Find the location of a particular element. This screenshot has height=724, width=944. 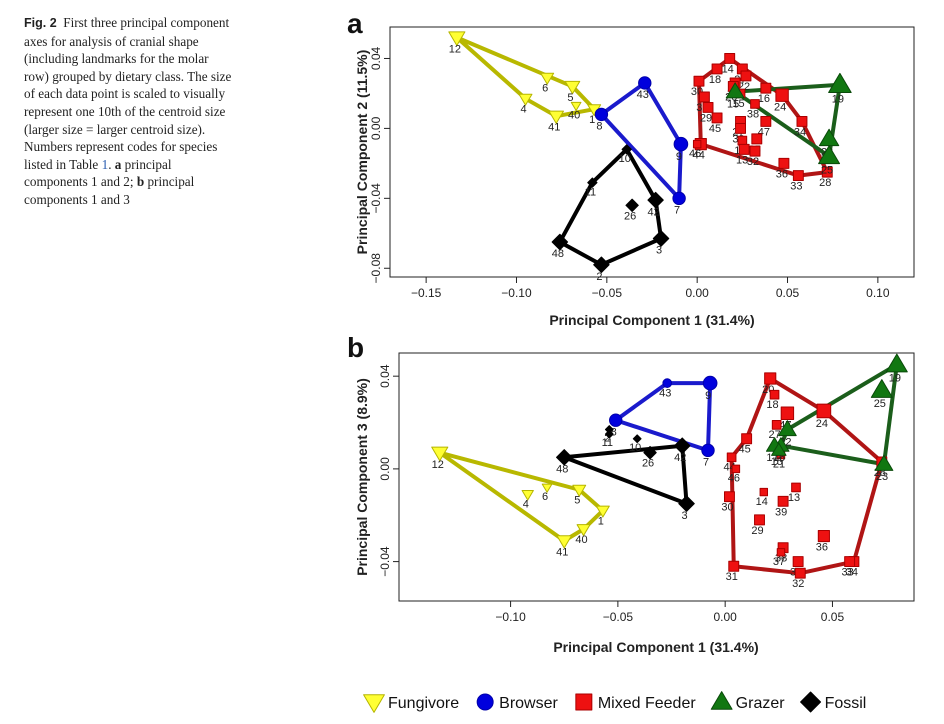

panel-b-point-label: 41 is located at coordinates (562, 552).